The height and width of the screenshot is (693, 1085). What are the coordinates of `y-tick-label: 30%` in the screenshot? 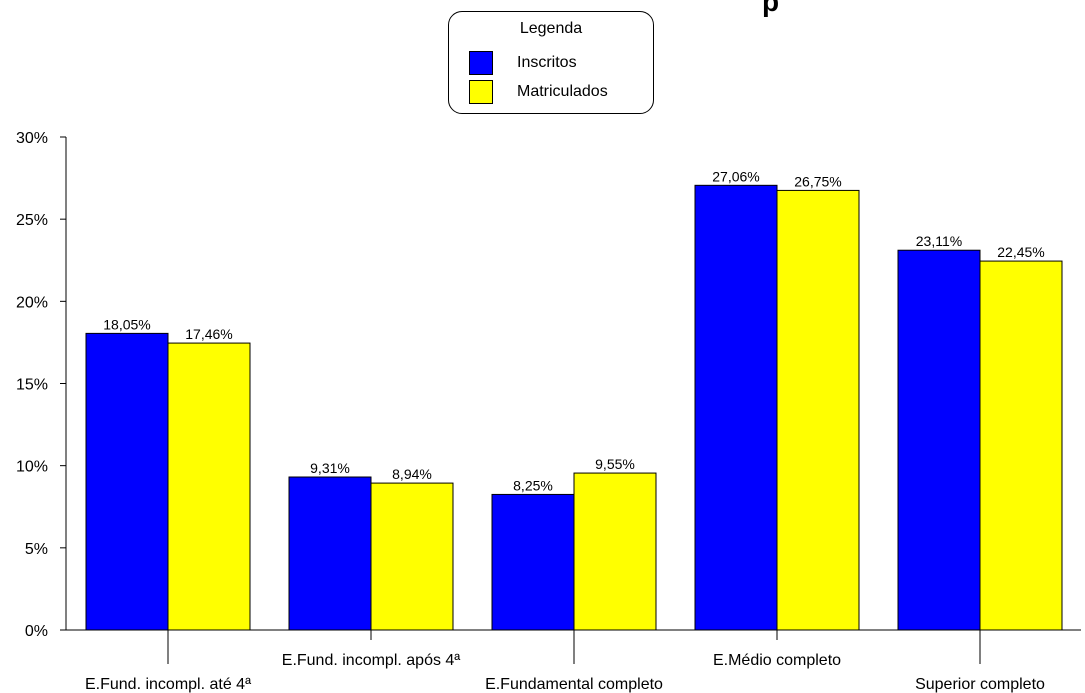 It's located at (32, 138).